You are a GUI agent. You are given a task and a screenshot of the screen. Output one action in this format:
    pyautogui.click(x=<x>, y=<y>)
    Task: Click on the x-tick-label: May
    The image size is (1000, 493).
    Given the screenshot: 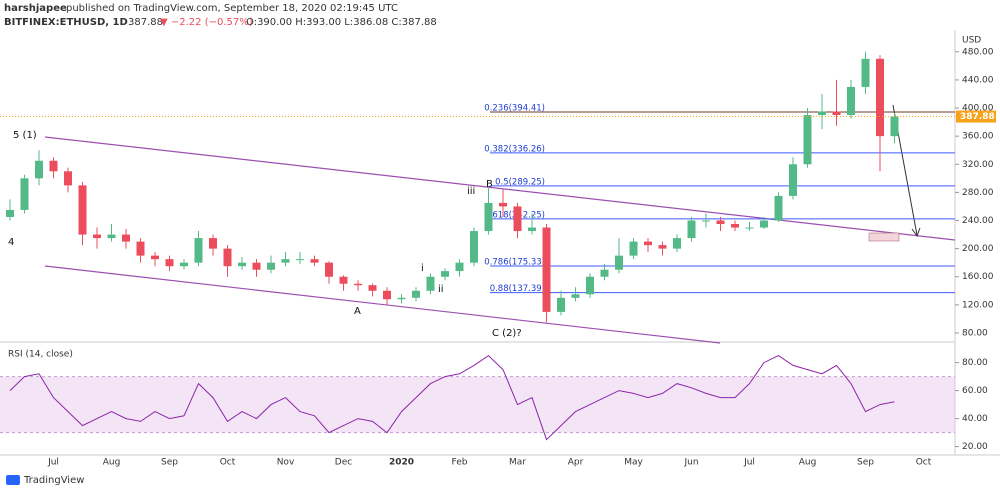 What is the action you would take?
    pyautogui.click(x=633, y=463)
    